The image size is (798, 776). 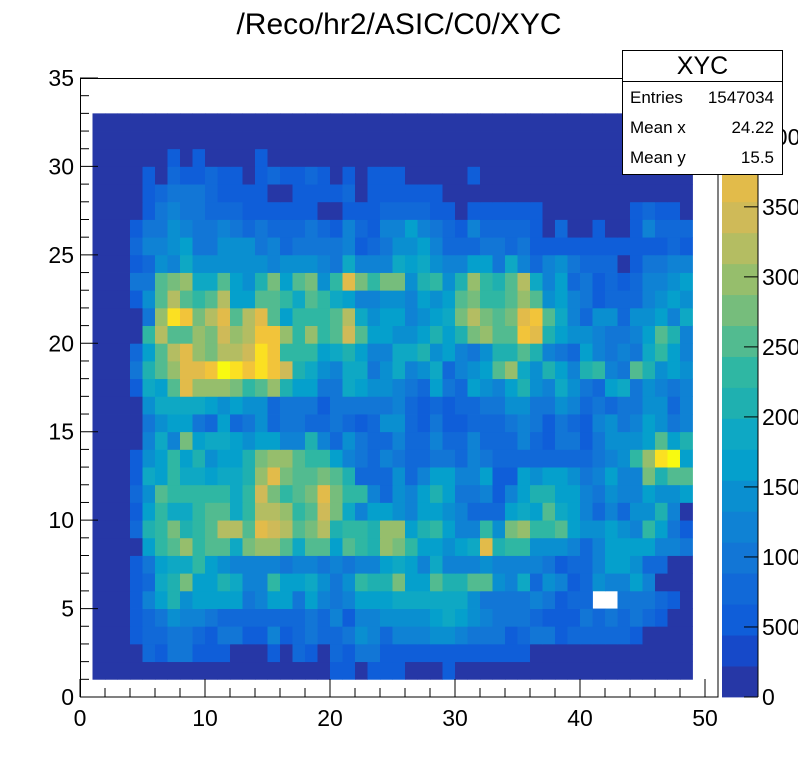 I want to click on palette-tick-label: 1500, so click(x=780, y=487).